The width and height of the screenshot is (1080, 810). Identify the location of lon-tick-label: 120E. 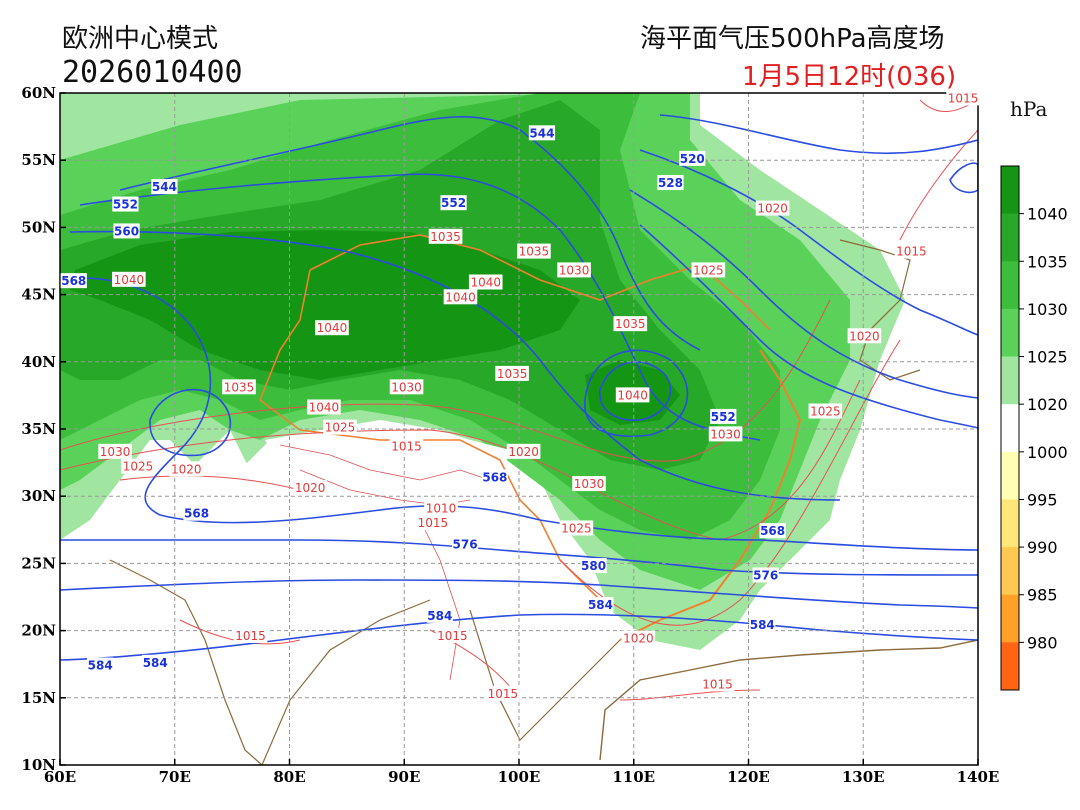
(748, 777).